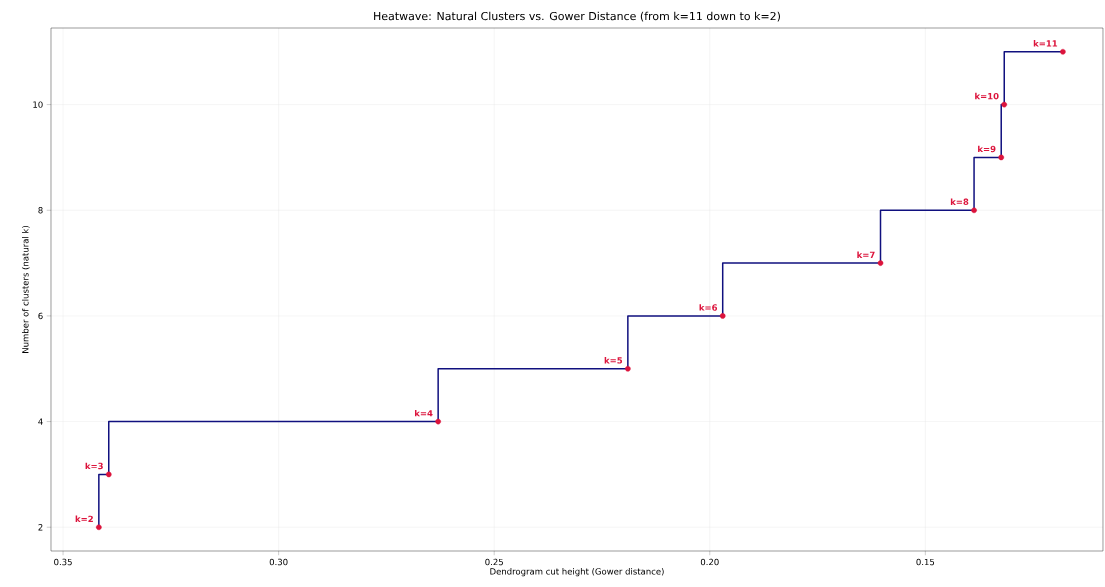 This screenshot has height=587, width=1105. I want to click on y-axis-title: Number of clusters (natural k), so click(25, 289).